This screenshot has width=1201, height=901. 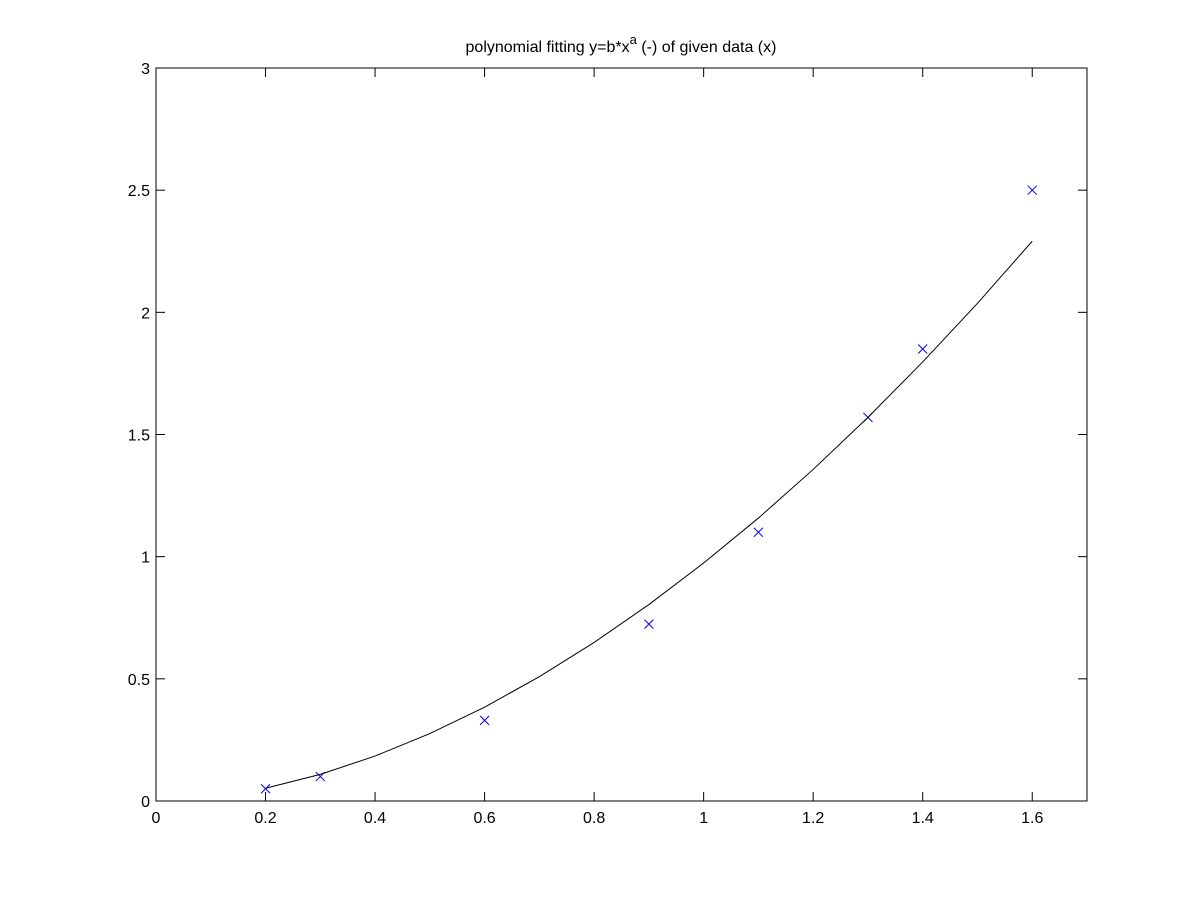 What do you see at coordinates (145, 558) in the screenshot?
I see `y-tick-label: 1` at bounding box center [145, 558].